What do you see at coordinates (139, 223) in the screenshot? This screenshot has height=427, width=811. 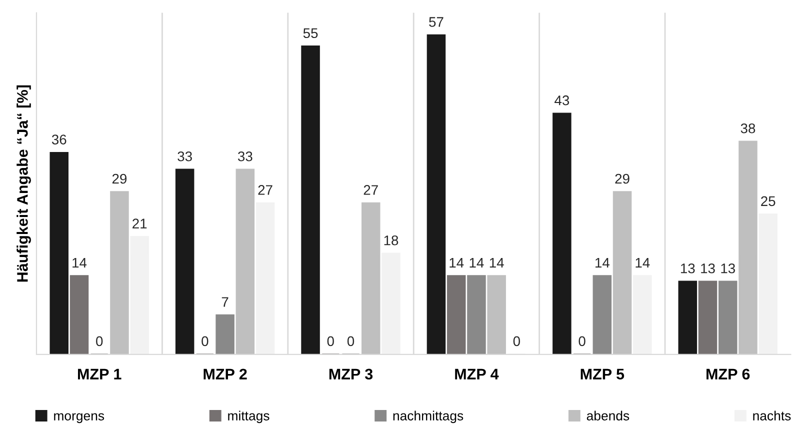 I see `data-label: 21` at bounding box center [139, 223].